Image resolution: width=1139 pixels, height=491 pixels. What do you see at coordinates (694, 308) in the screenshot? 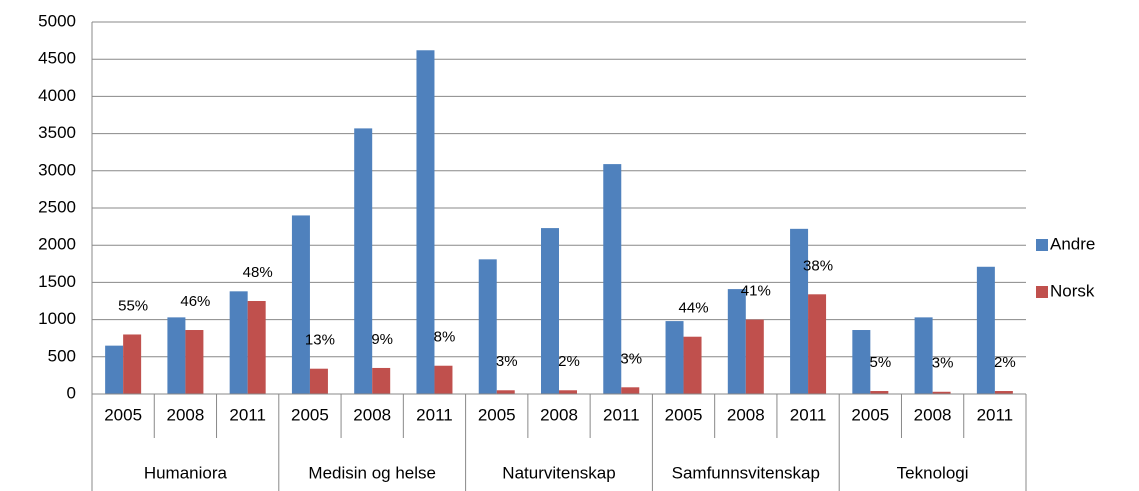
I see `annotation: 44%` at bounding box center [694, 308].